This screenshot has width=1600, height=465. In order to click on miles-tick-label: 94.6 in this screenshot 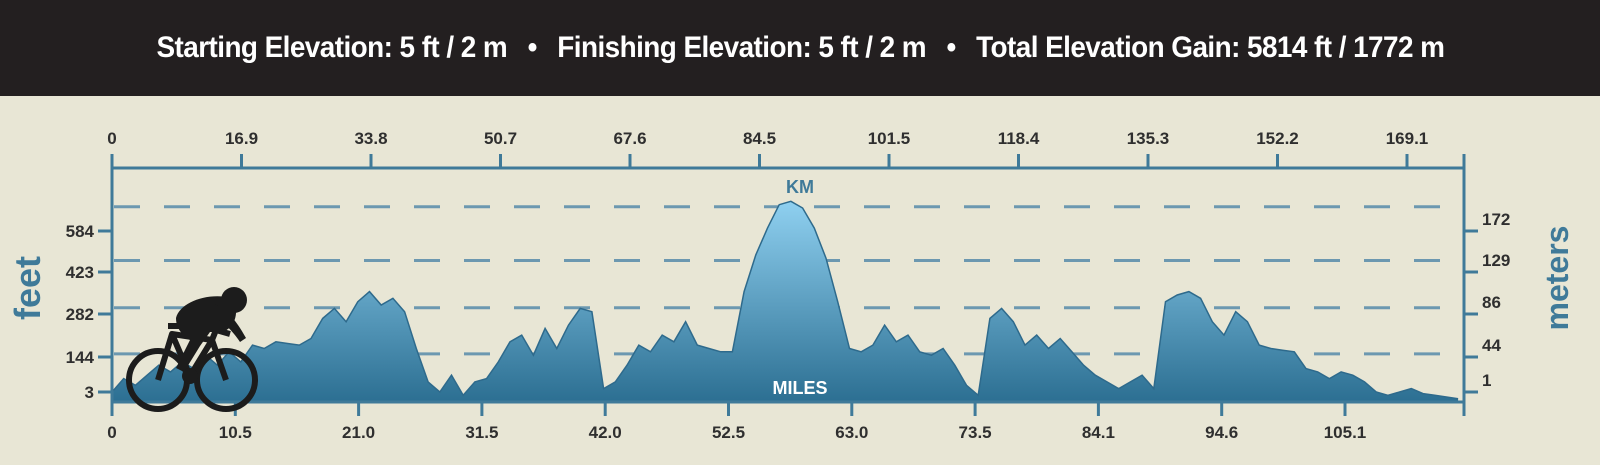, I will do `click(1221, 432)`.